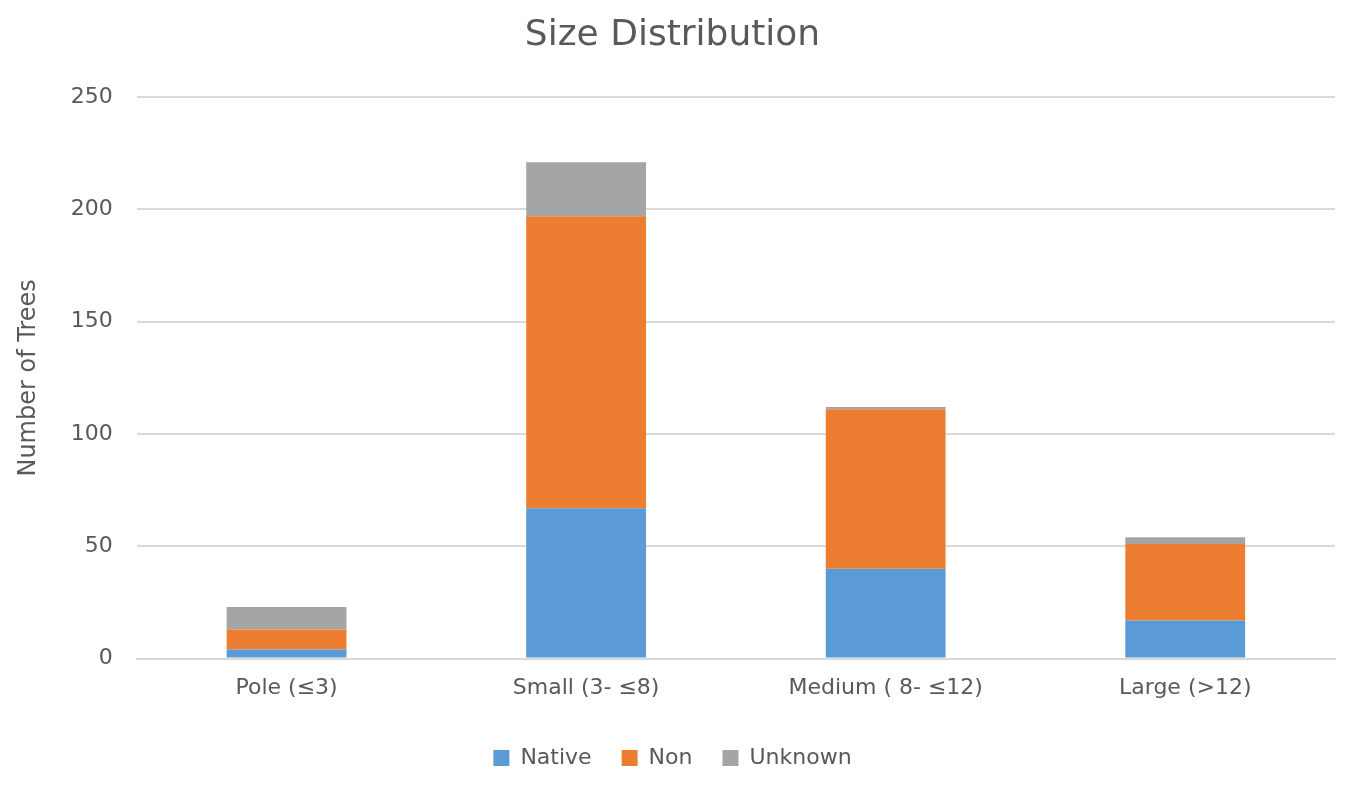 This screenshot has width=1345, height=789. Describe the element at coordinates (672, 32) in the screenshot. I see `chart-title: Size Distribution` at that location.